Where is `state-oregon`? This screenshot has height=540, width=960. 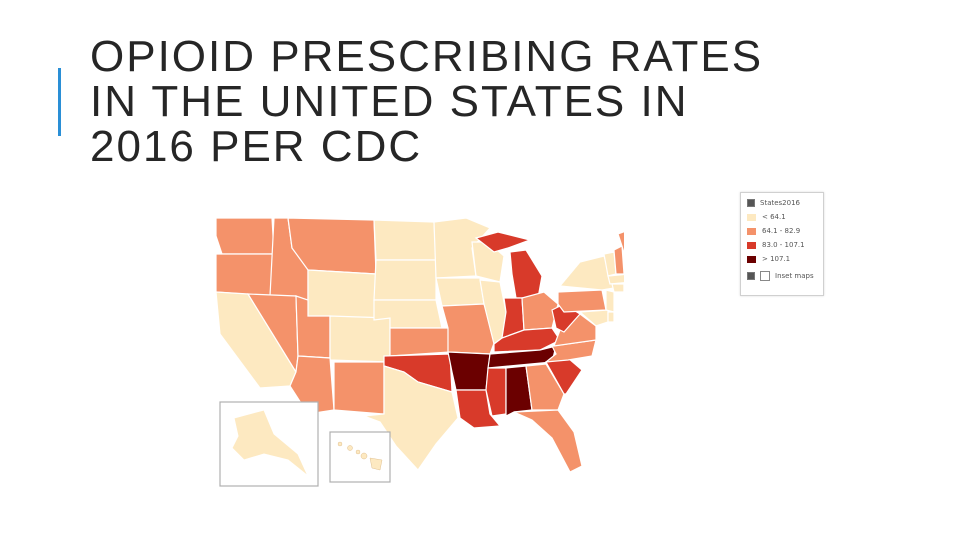 state-oregon is located at coordinates (245, 275).